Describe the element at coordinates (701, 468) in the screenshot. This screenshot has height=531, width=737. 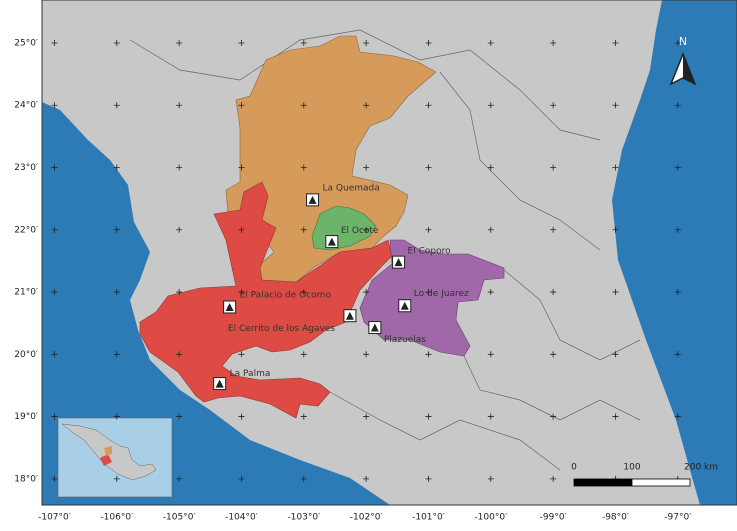
I see `scale-label: 200 km` at that location.